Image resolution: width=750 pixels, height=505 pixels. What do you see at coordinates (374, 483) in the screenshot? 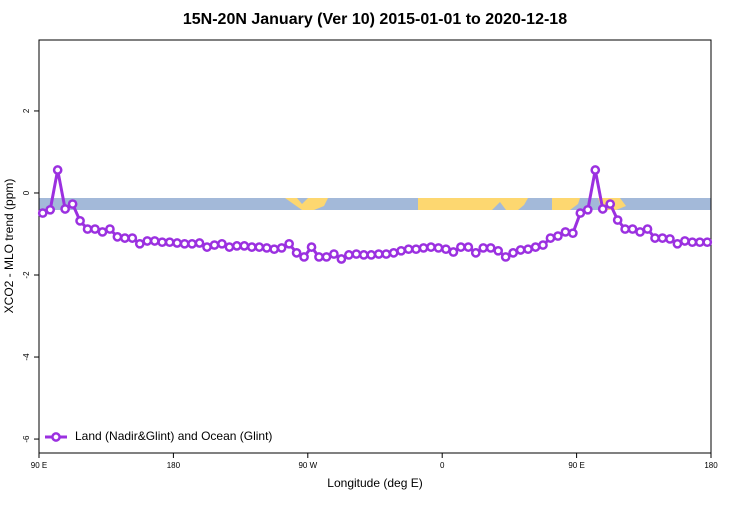
I see `x-axis-label: Longitude (deg E)` at bounding box center [374, 483].